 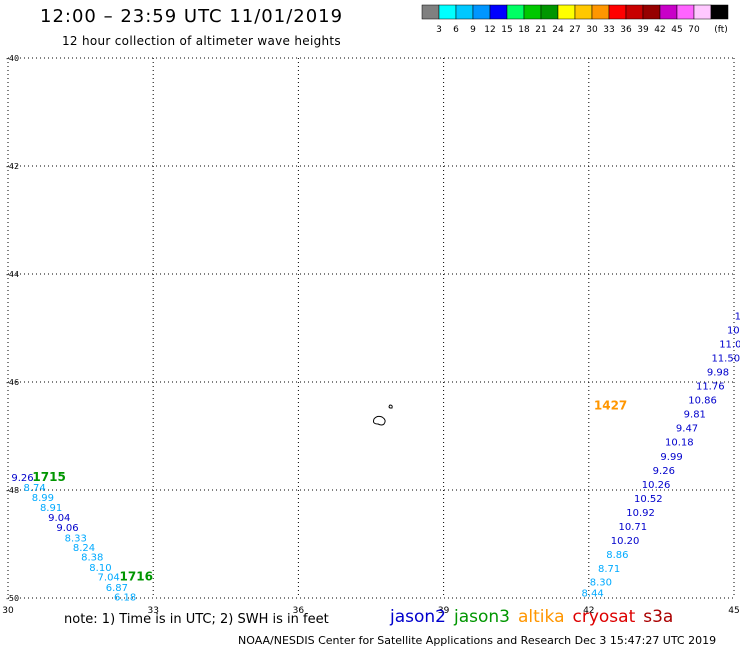 What do you see at coordinates (8, 611) in the screenshot?
I see `x-tick-label: 30` at bounding box center [8, 611].